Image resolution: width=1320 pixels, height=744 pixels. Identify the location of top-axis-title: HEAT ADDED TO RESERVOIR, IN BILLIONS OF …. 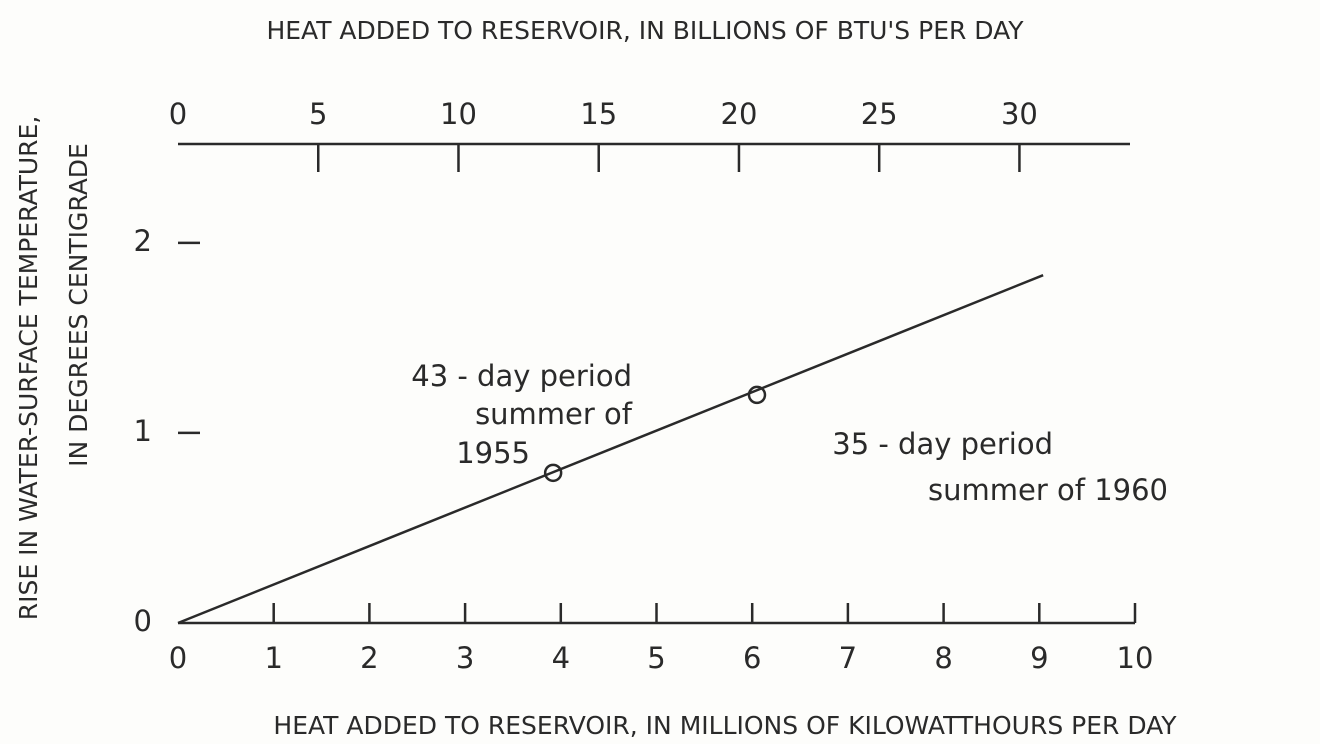
(645, 30).